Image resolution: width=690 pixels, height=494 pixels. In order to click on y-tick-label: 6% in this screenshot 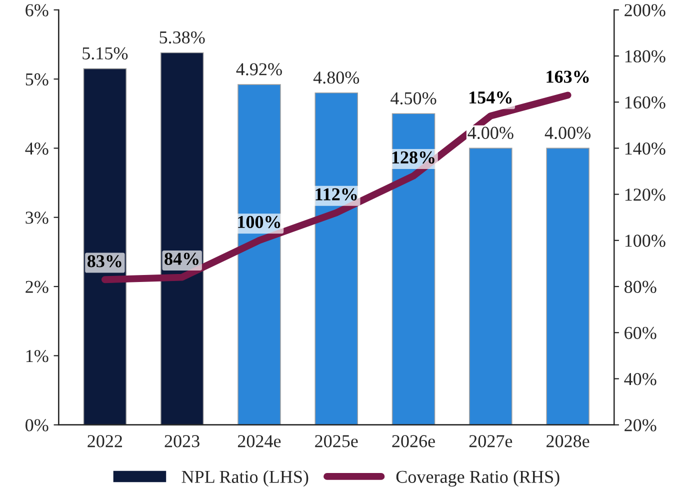, I will do `click(37, 10)`.